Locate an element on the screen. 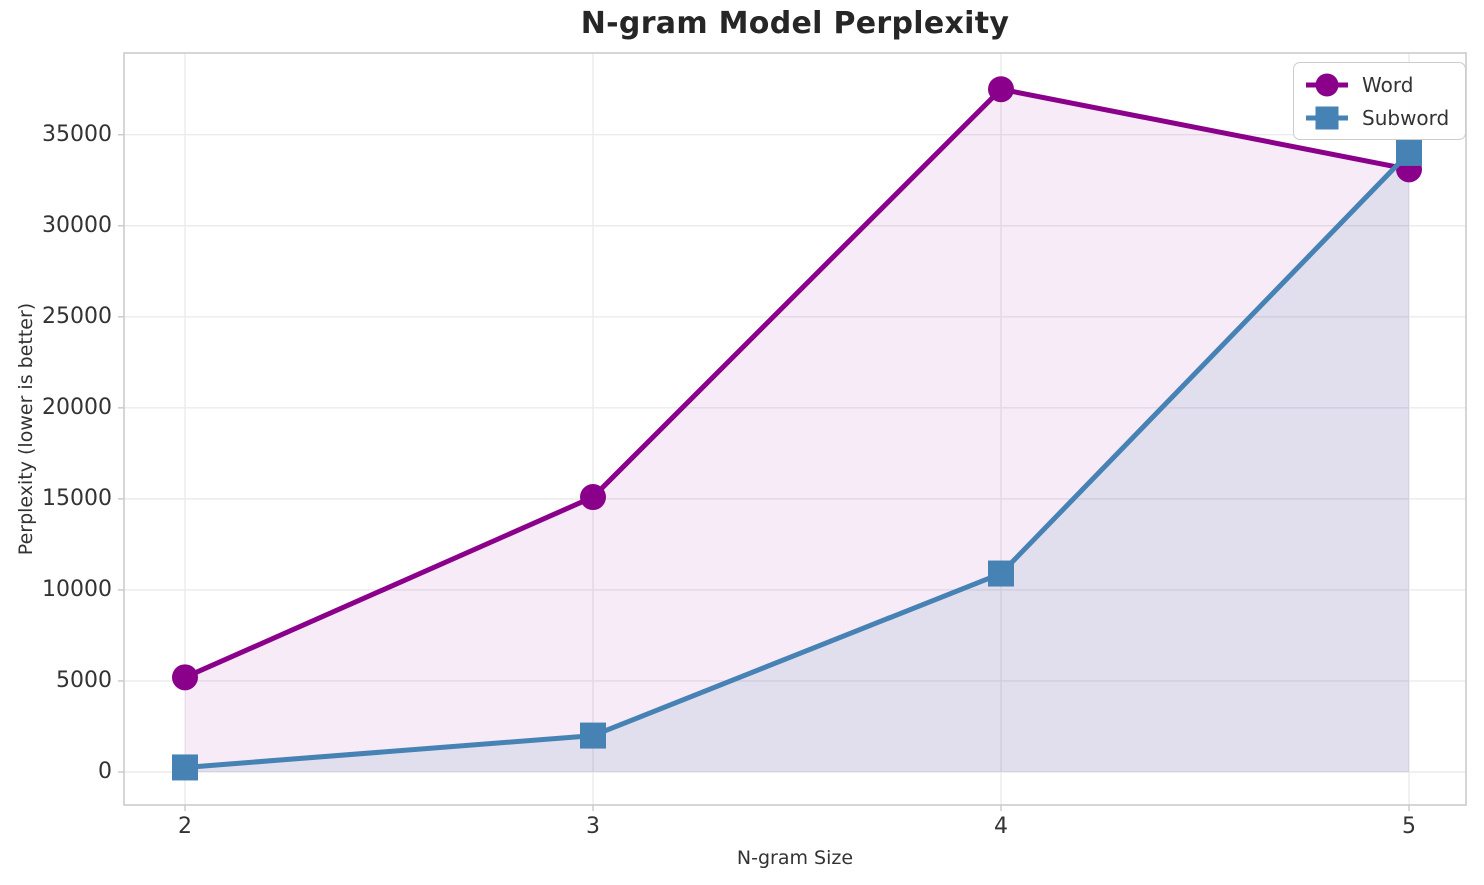 This screenshot has height=885, width=1484. y-axis-label: Perplexity (lower is better) is located at coordinates (26, 429).